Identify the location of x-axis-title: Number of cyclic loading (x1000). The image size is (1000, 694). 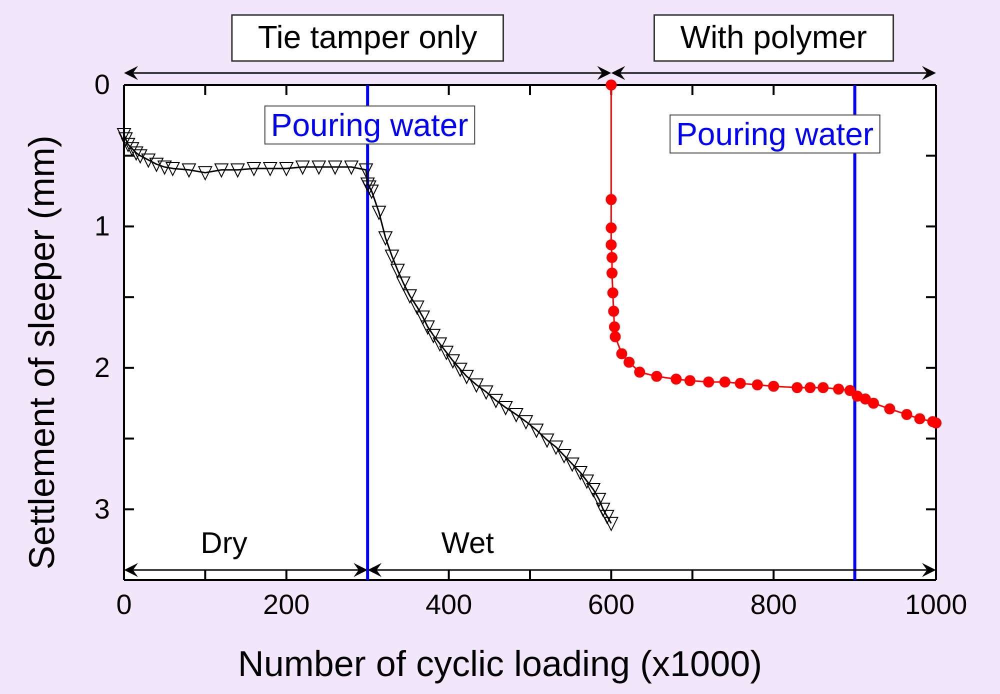
(500, 663).